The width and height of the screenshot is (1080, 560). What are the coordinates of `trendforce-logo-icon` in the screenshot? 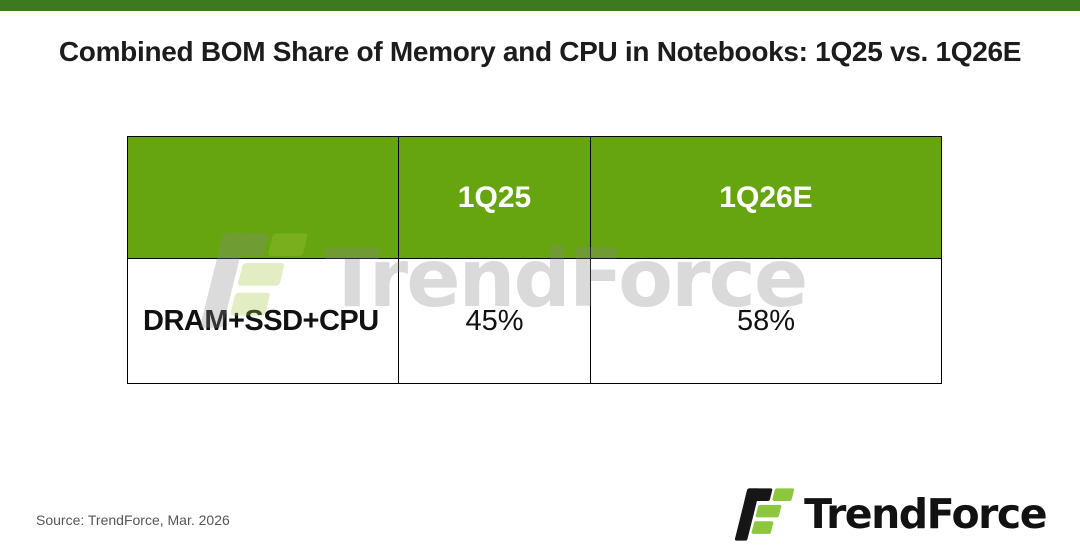 It's located at (765, 514).